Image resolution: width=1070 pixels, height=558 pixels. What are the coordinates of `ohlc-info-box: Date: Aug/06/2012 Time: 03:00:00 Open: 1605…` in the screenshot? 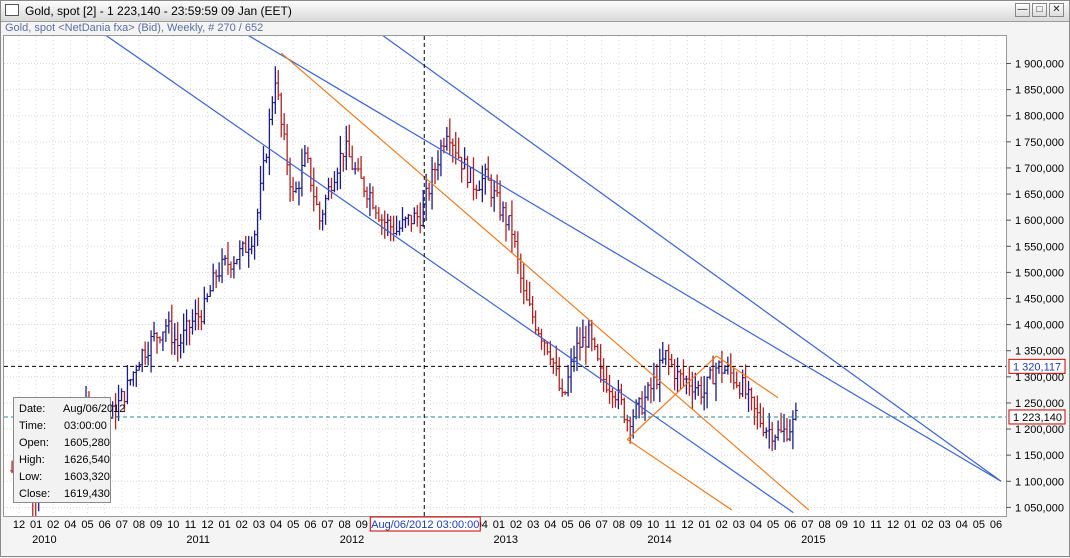 It's located at (69, 450).